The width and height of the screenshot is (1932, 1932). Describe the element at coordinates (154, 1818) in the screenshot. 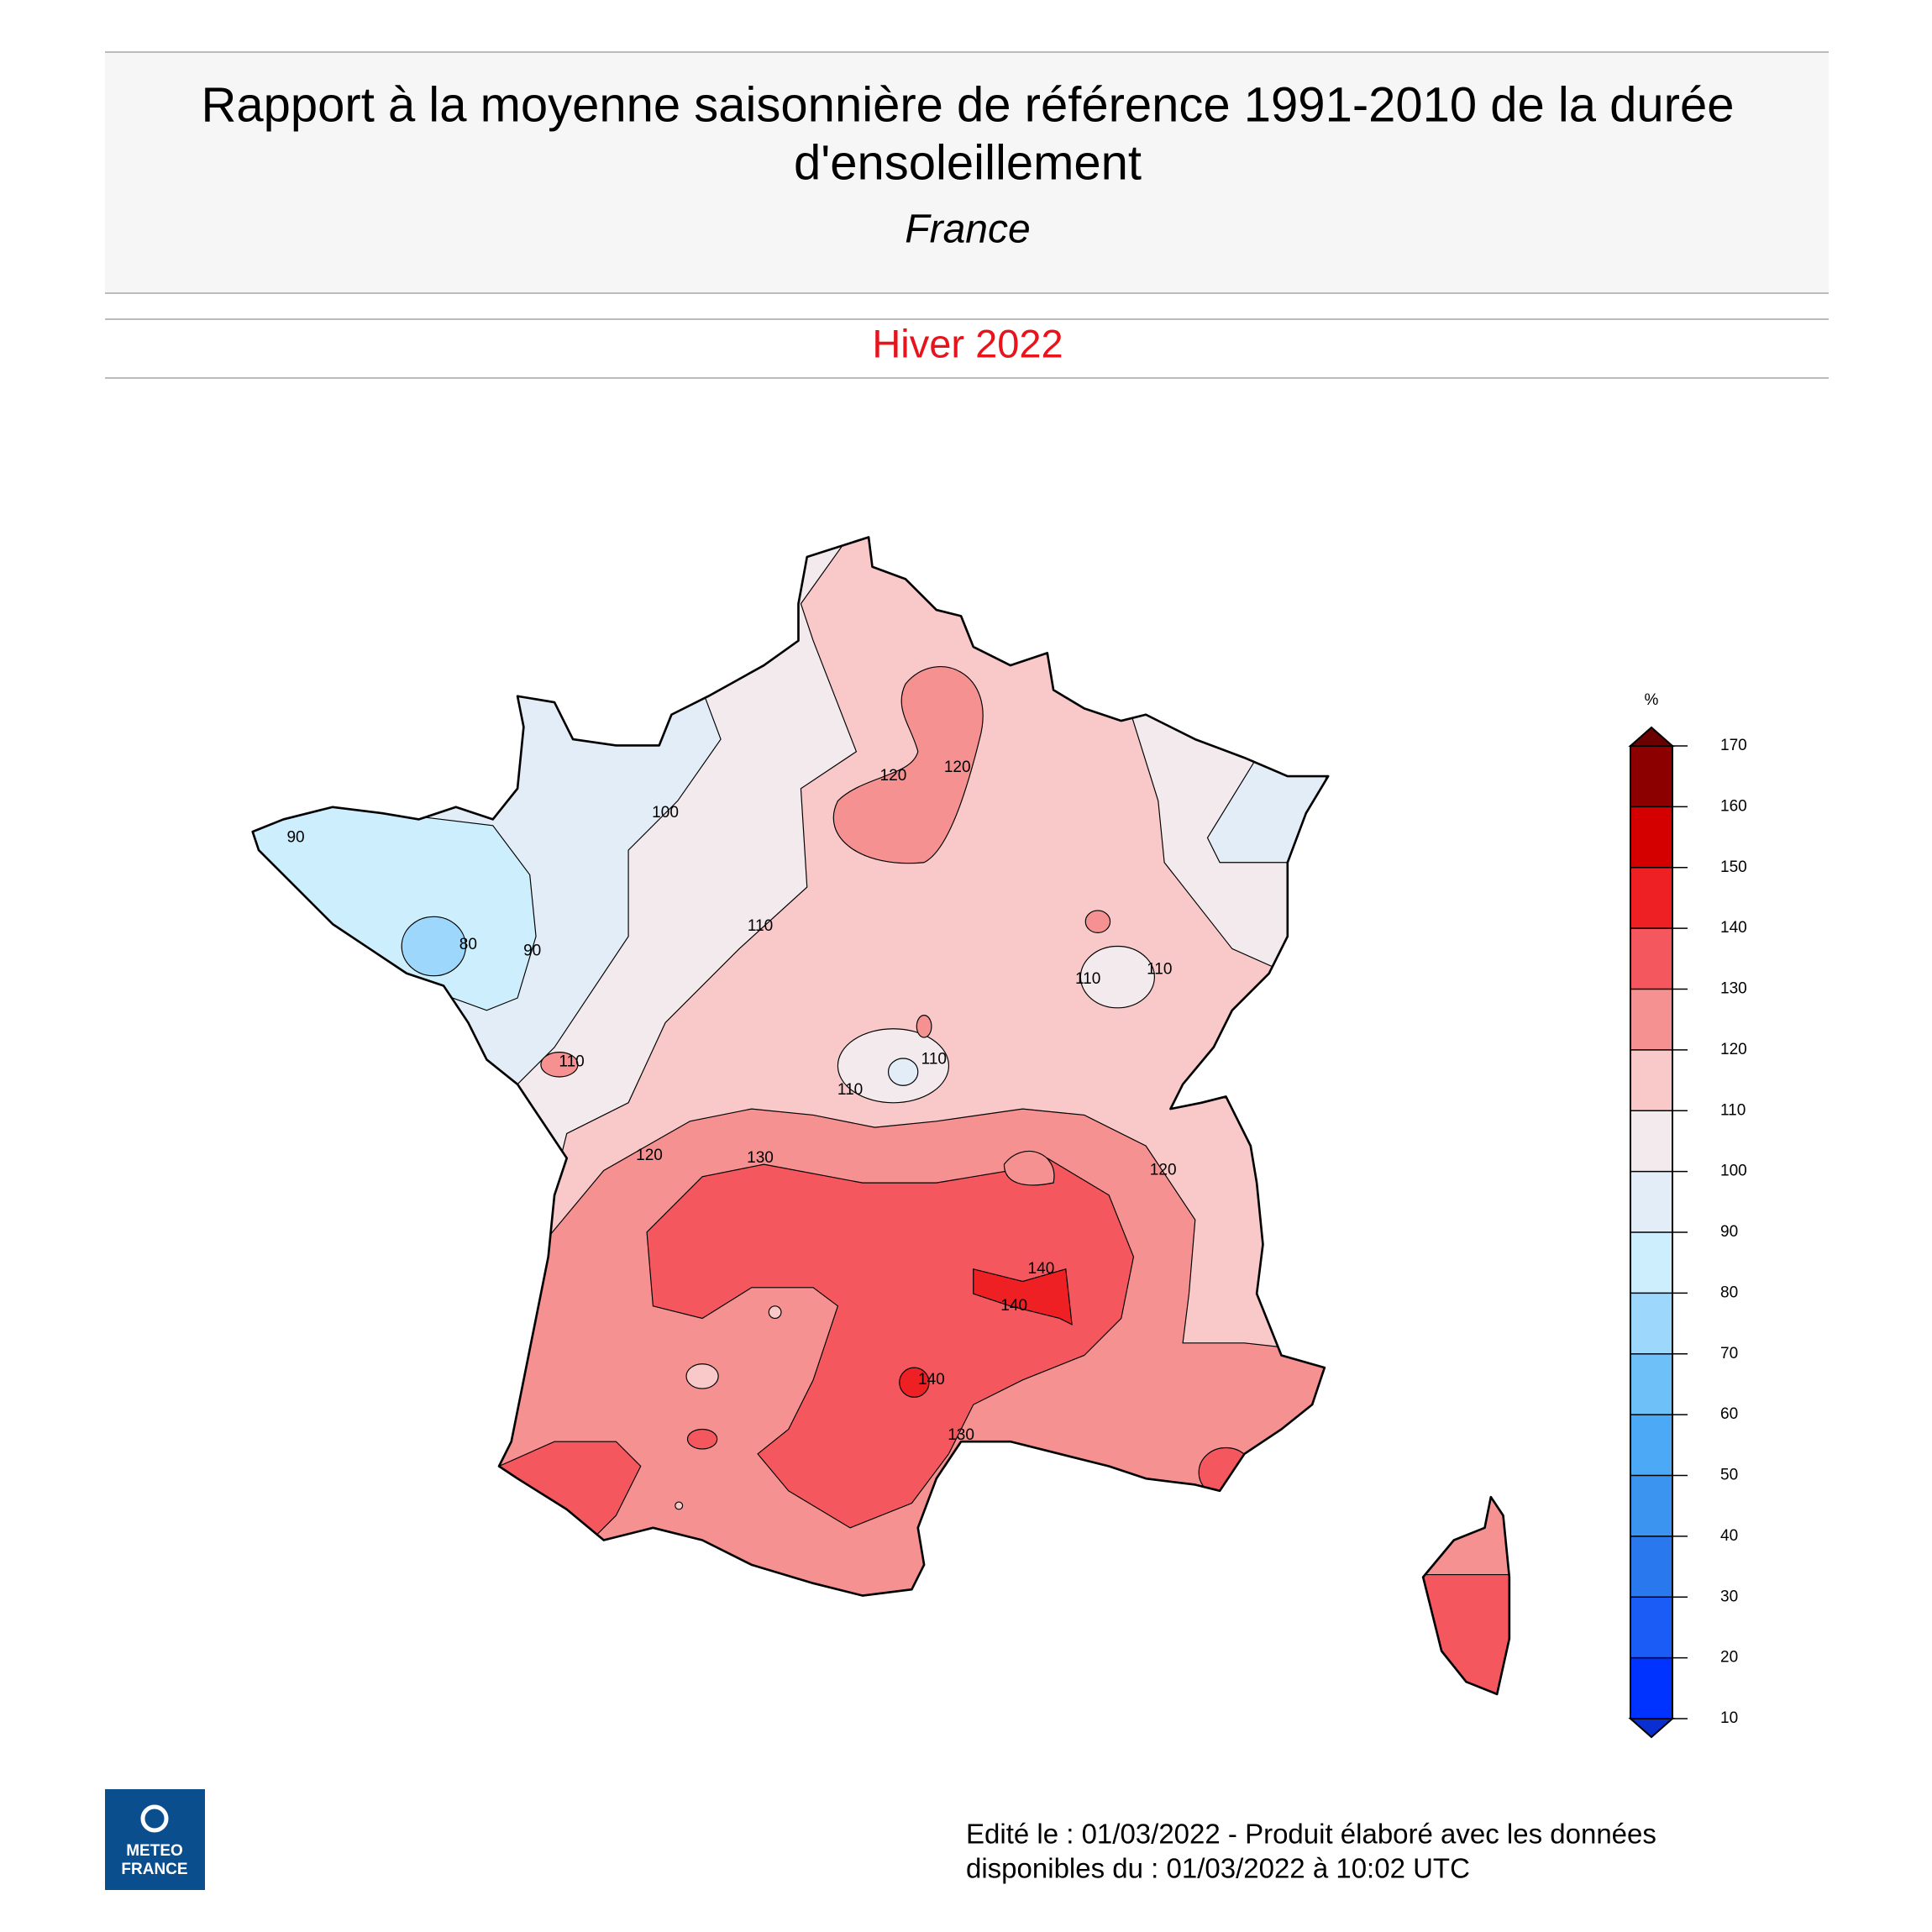

I see `logo-icon` at that location.